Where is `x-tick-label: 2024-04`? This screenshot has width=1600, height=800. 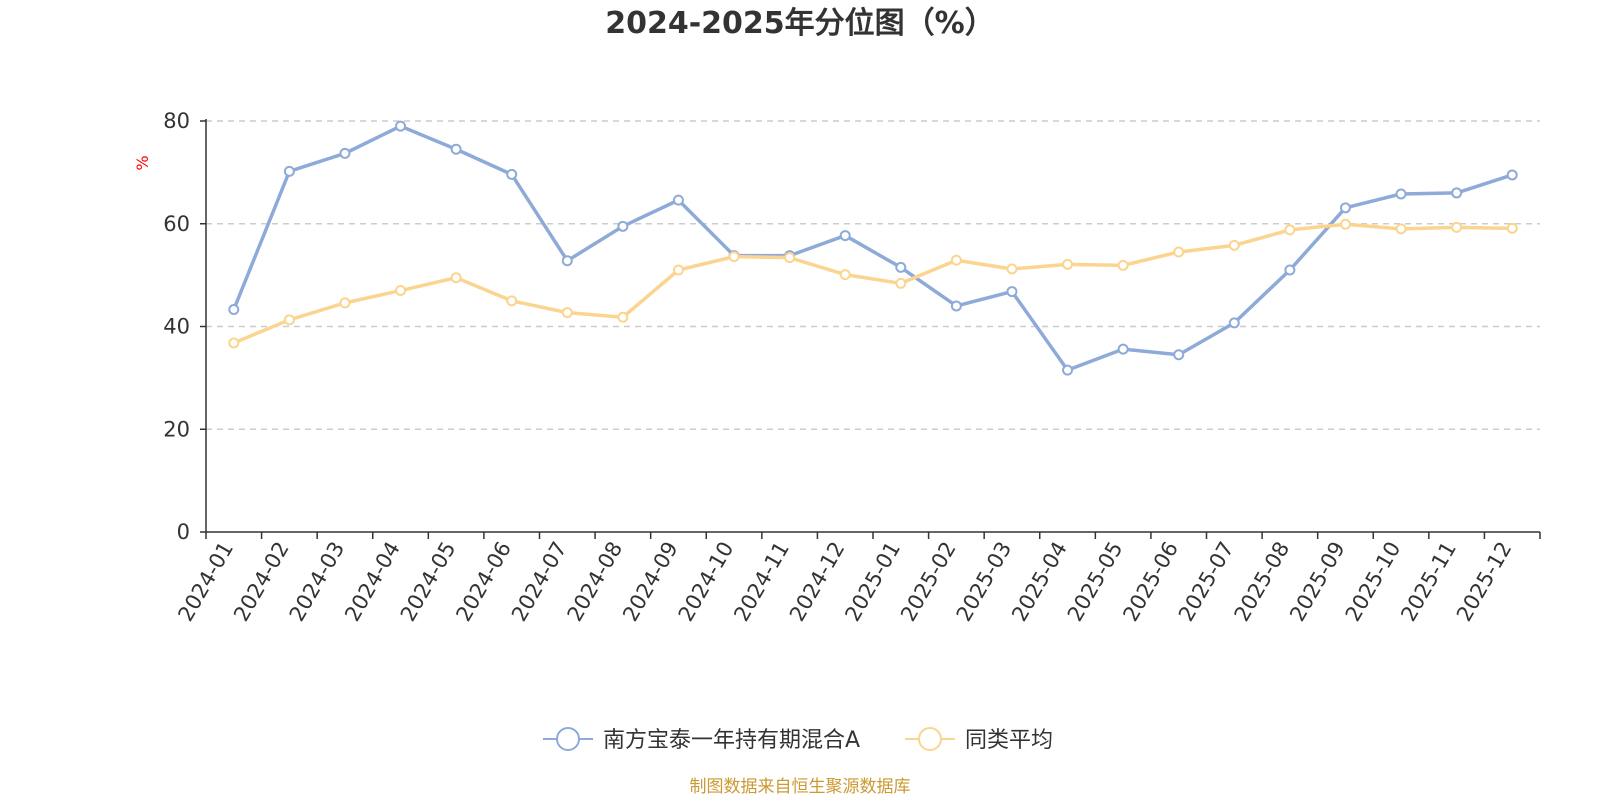 x-tick-label: 2024-04 is located at coordinates (372, 582).